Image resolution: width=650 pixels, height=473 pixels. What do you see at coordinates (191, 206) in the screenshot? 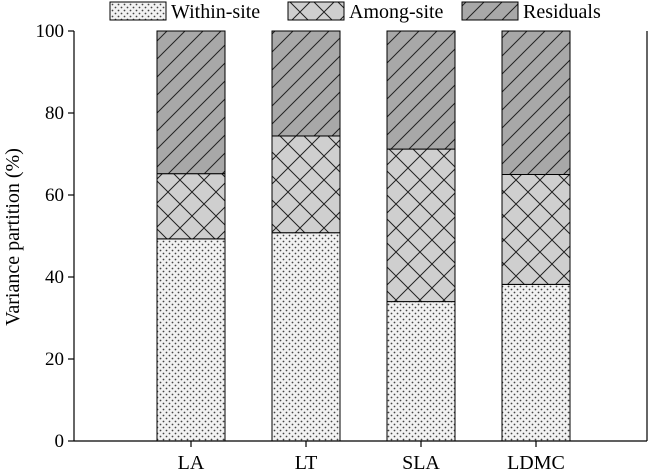
I see `bar-segment-la-among-site` at bounding box center [191, 206].